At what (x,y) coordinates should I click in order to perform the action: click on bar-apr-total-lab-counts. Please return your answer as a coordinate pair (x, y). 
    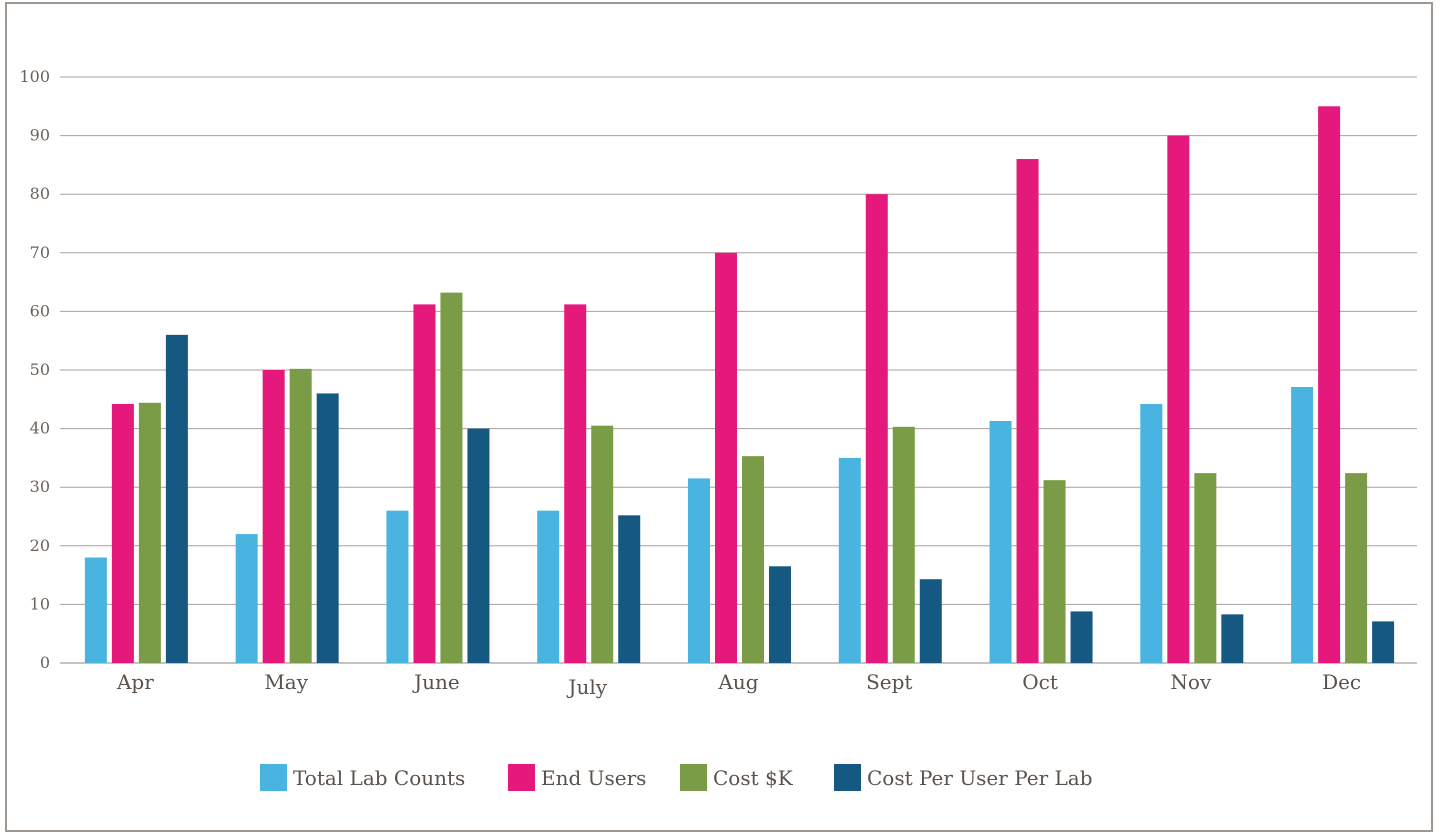
    Looking at the image, I should click on (95, 610).